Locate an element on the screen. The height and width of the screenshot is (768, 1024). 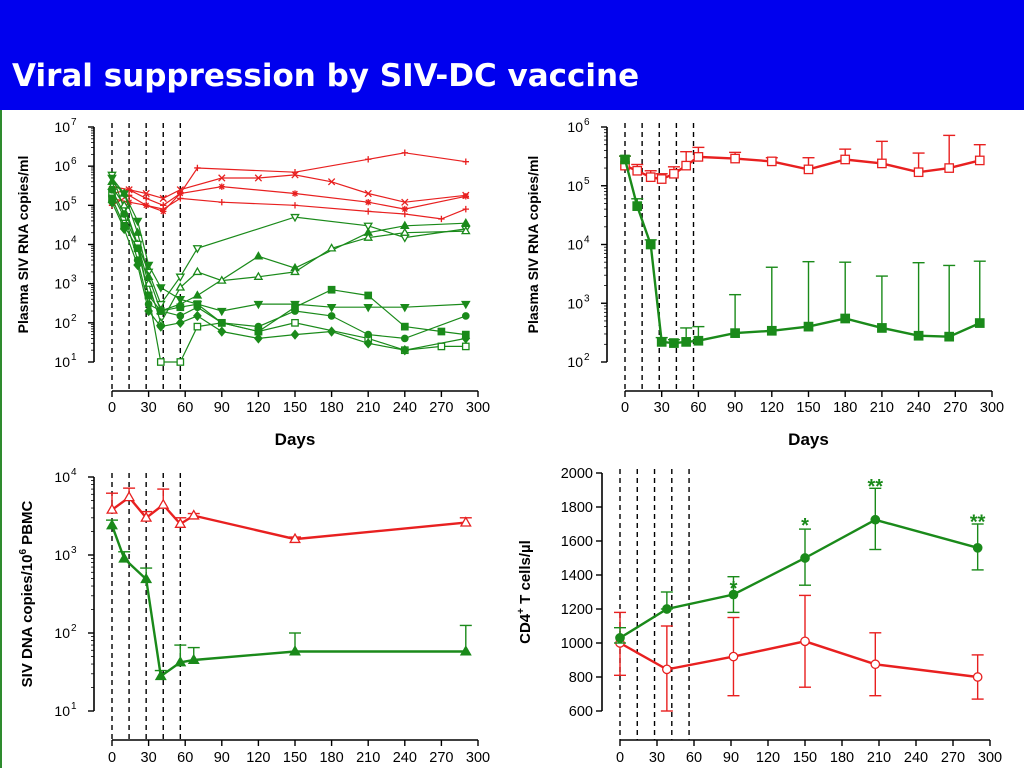
y-axis-label: Plasma SIV RNA copies/ml is located at coordinates (23, 245).